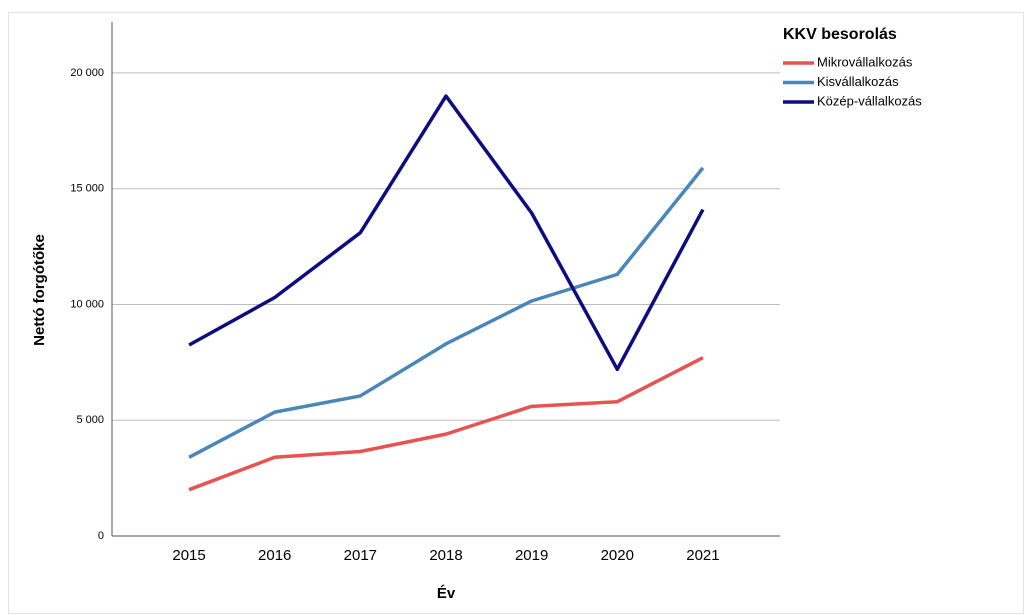  I want to click on x-tick-label: 2021, so click(702, 555).